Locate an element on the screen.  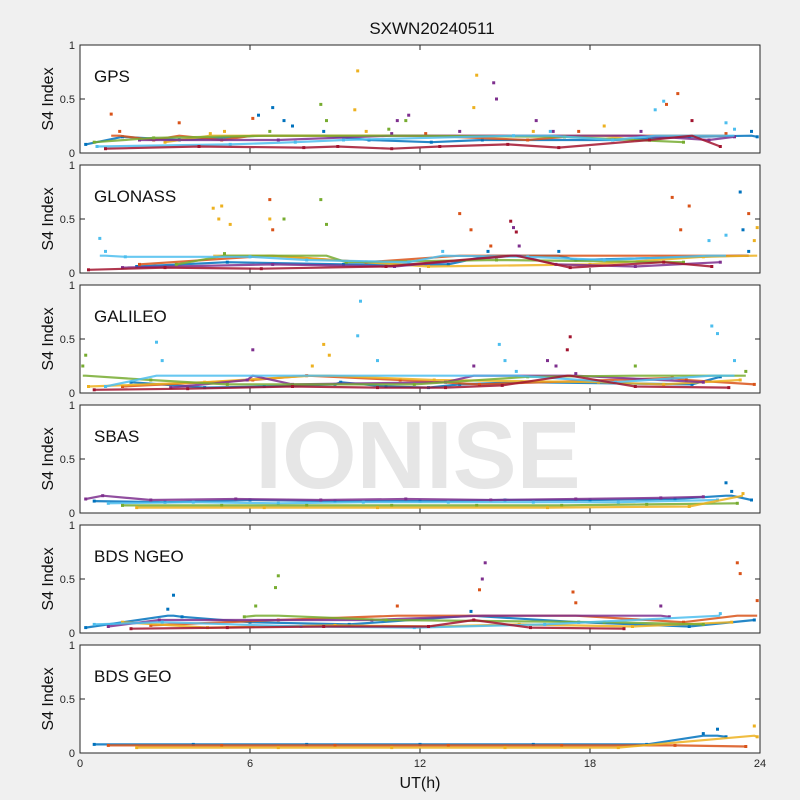
panel-label: GPS is located at coordinates (112, 76).